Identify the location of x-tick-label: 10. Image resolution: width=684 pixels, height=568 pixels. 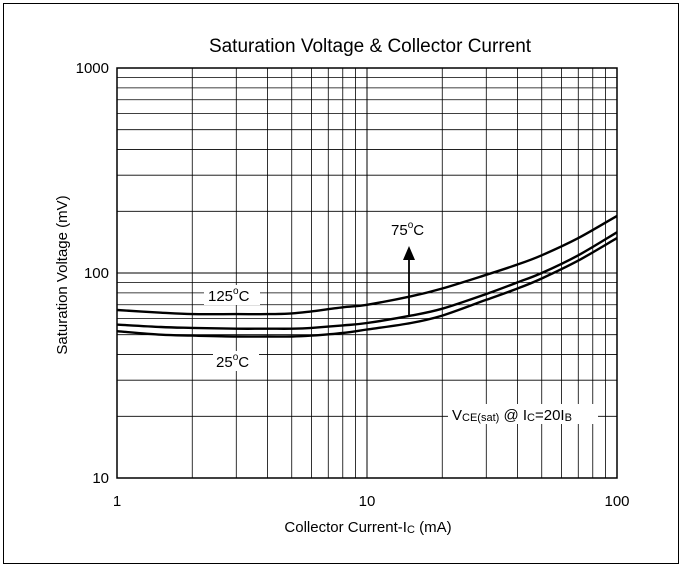
(367, 501).